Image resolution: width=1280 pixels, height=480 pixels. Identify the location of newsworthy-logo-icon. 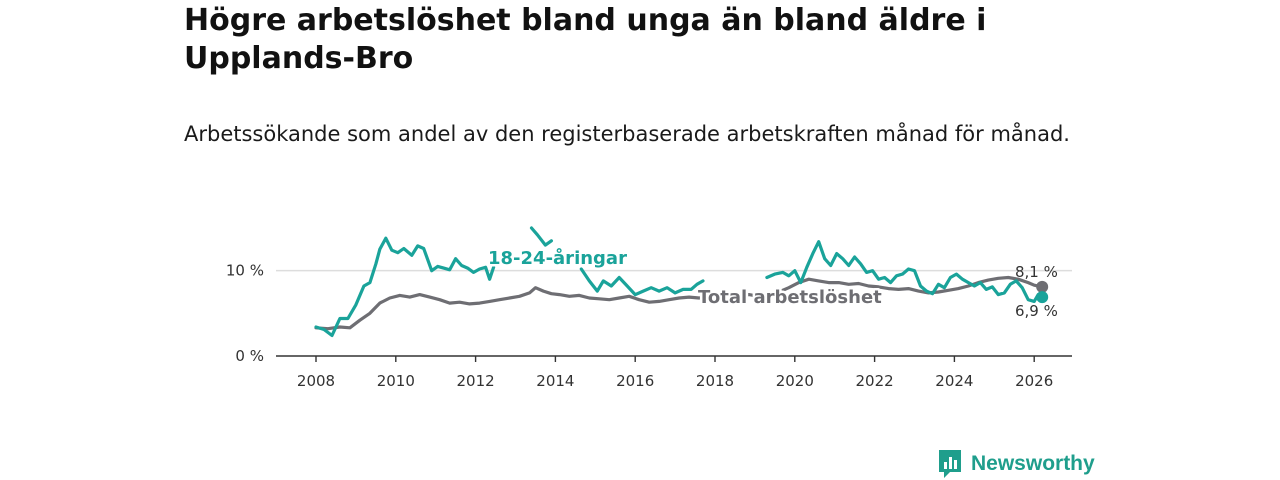
(950, 464).